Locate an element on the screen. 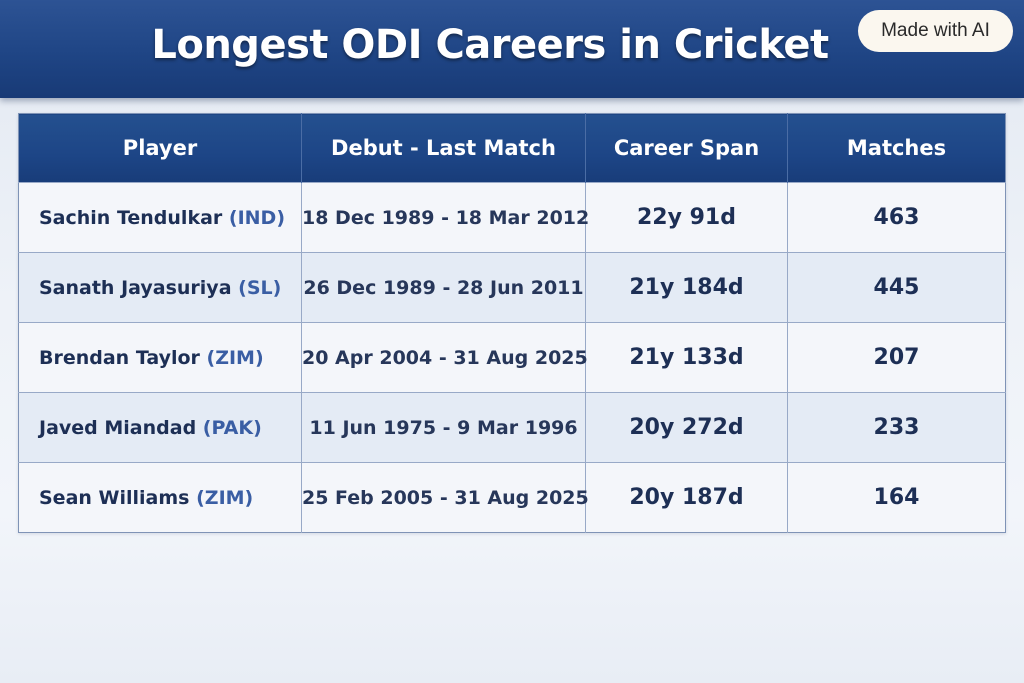 This screenshot has height=683, width=1024. player-cell: Sachin Tendulkar (IND) is located at coordinates (160, 217).